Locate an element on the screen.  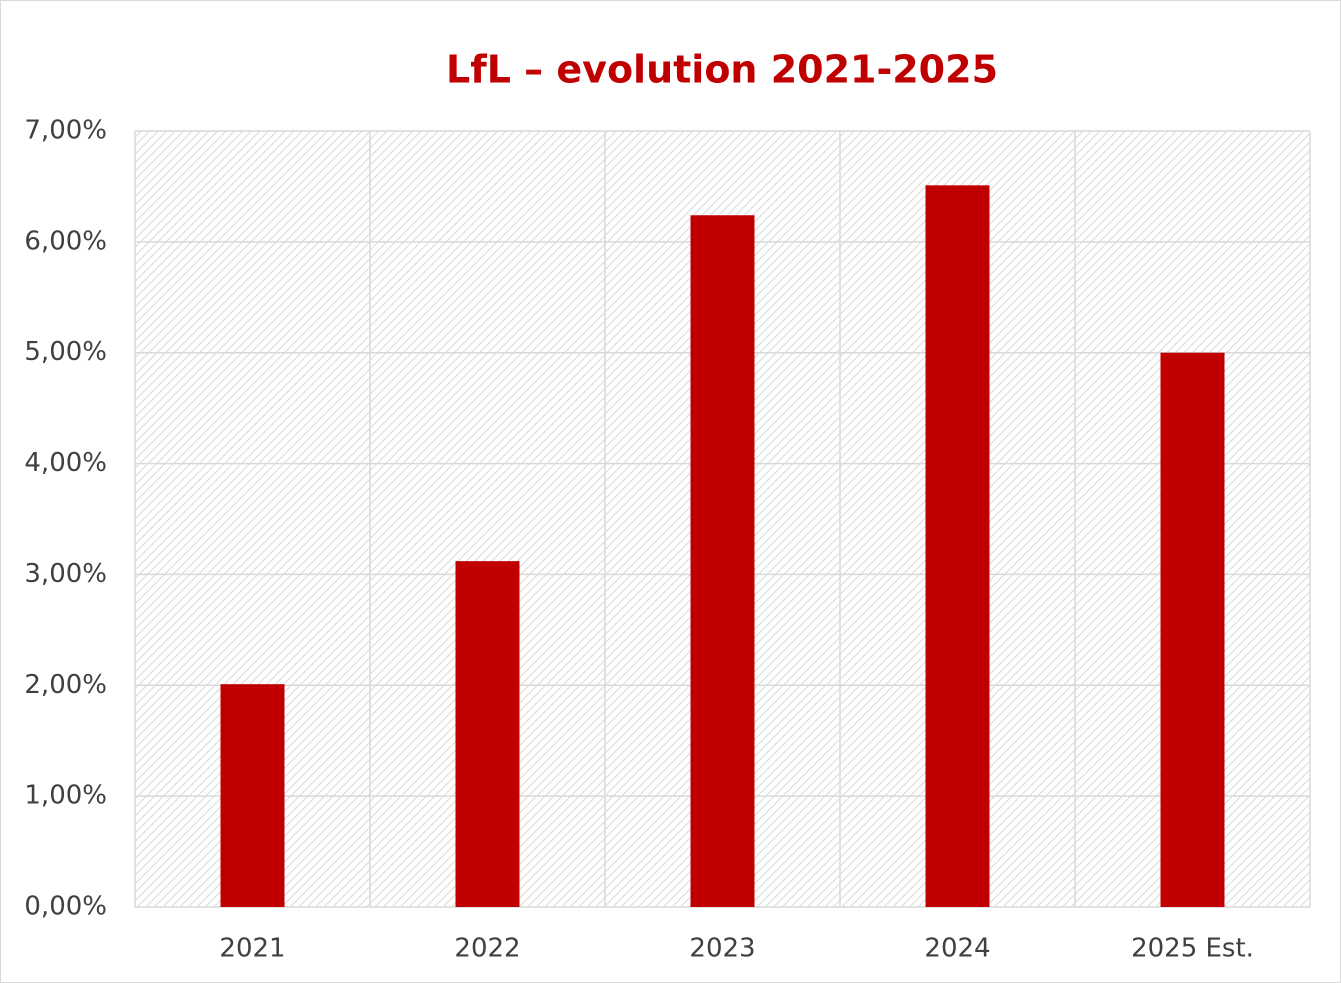
y-tick-label: 4,00% is located at coordinates (65, 463).